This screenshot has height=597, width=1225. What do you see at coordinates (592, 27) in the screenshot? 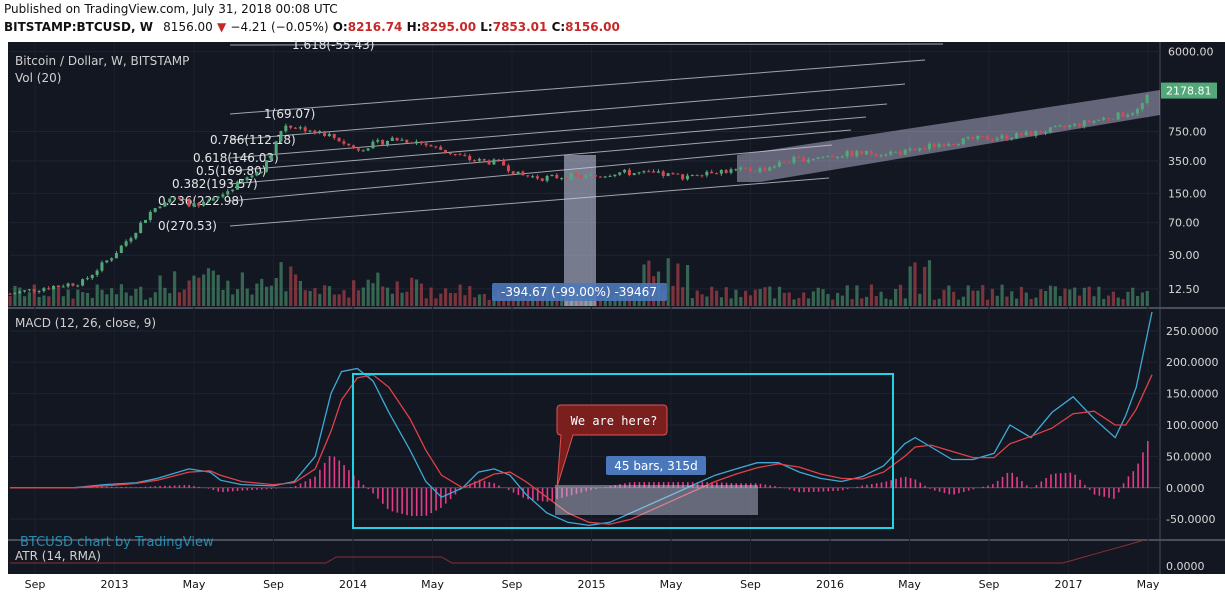
I see `close-value: 8156.00` at bounding box center [592, 27].